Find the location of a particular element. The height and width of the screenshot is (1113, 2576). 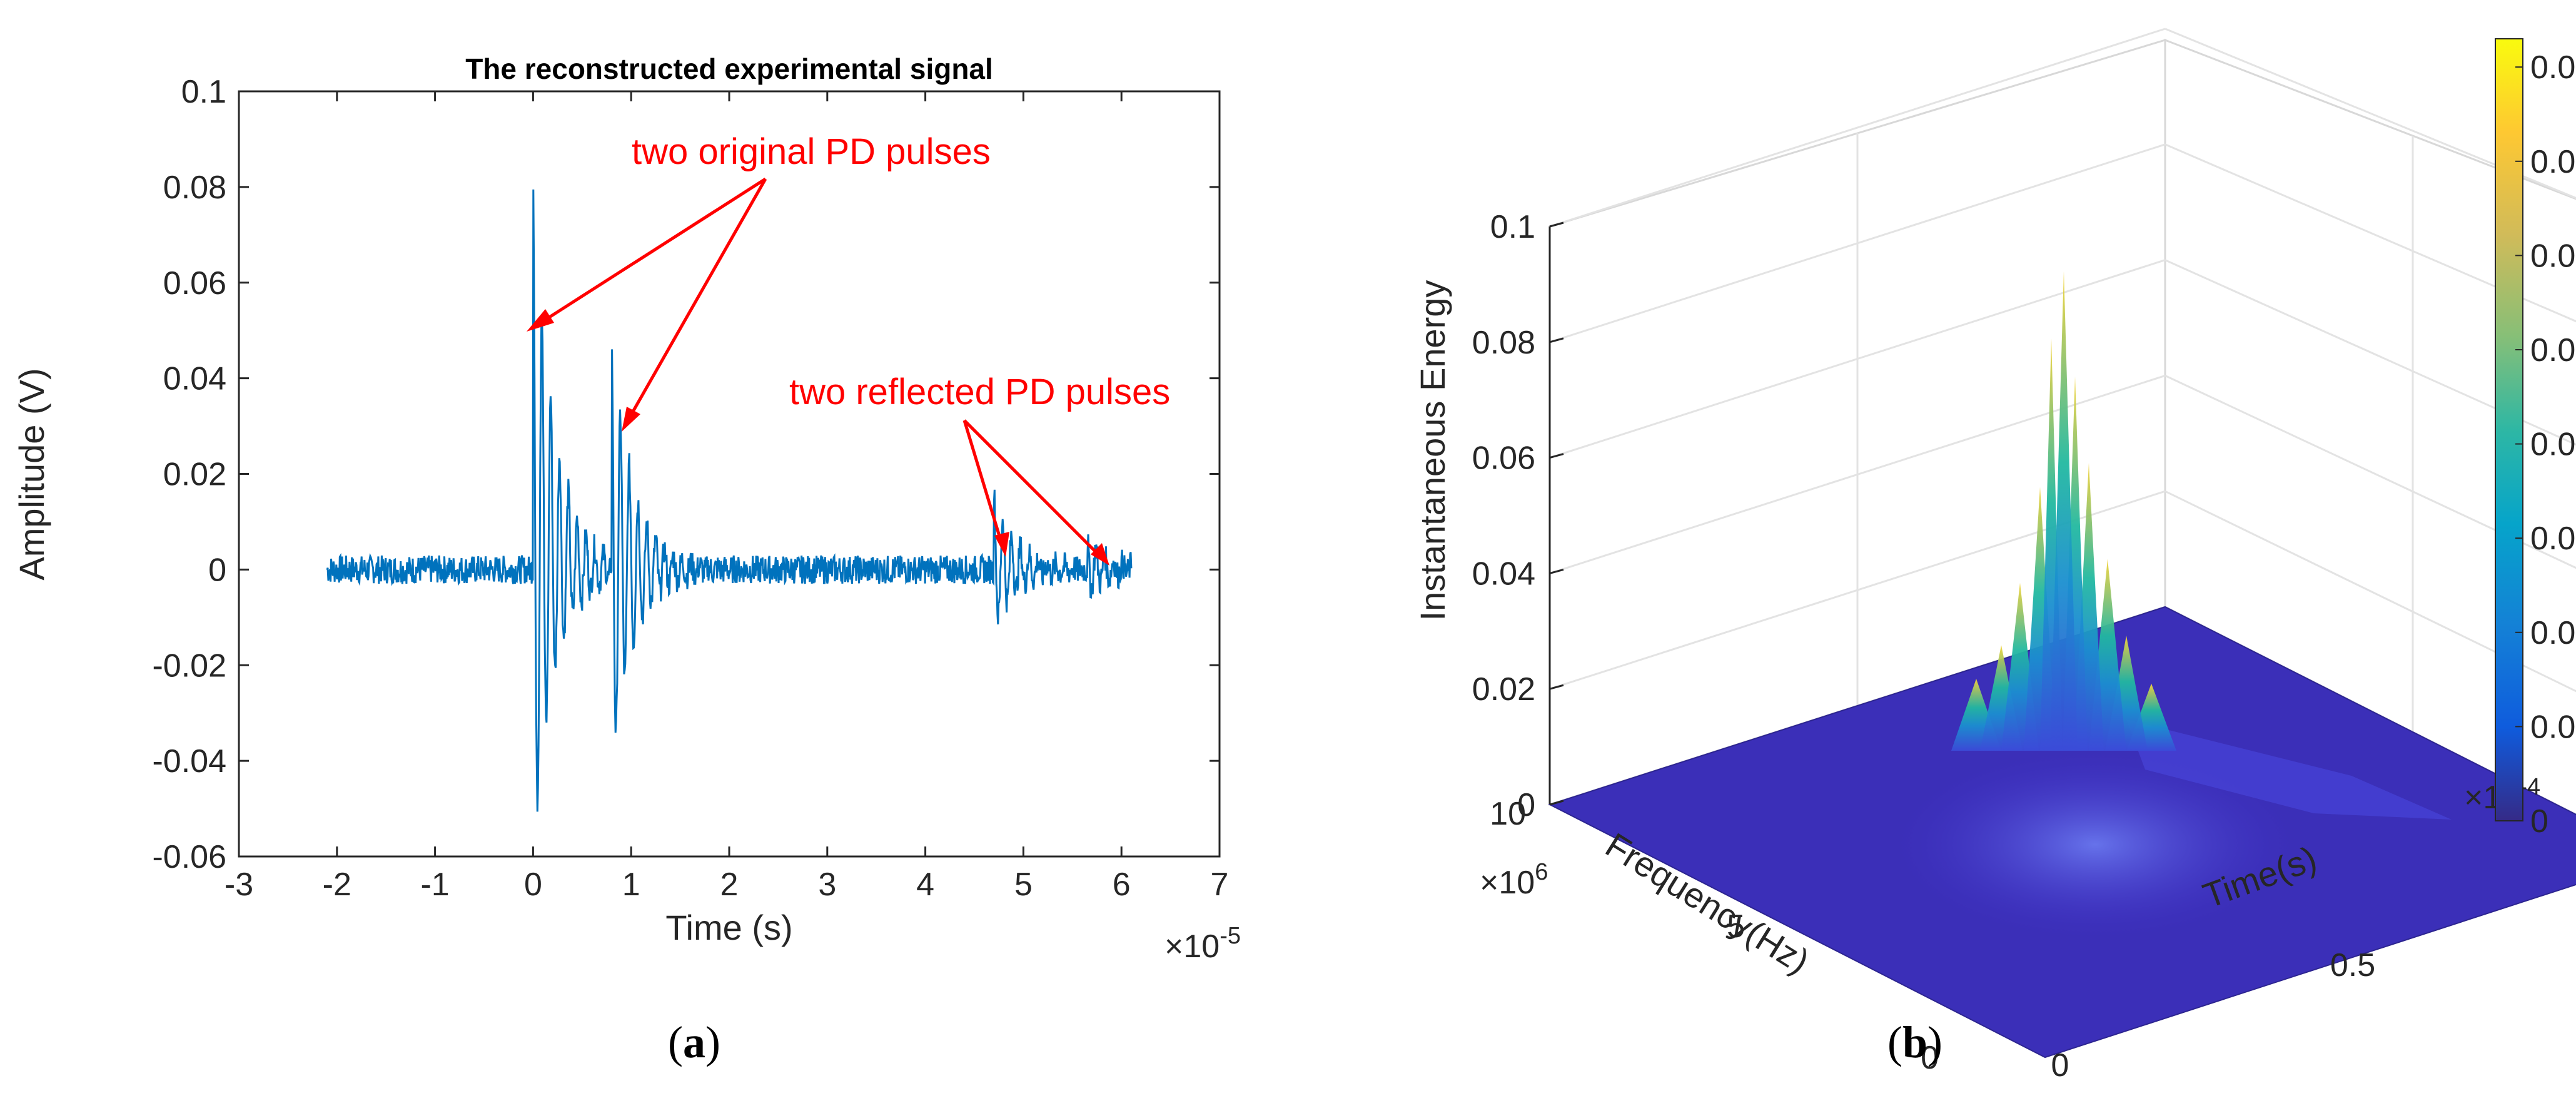

chart-b-freq-tick-label: 10 is located at coordinates (1508, 814).